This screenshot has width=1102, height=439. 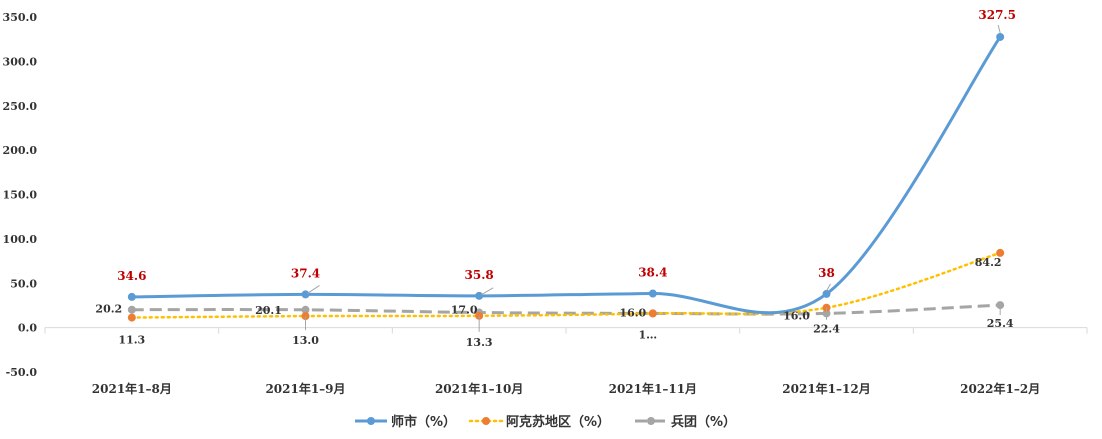 I want to click on series-line-bingtuan, so click(x=566, y=309).